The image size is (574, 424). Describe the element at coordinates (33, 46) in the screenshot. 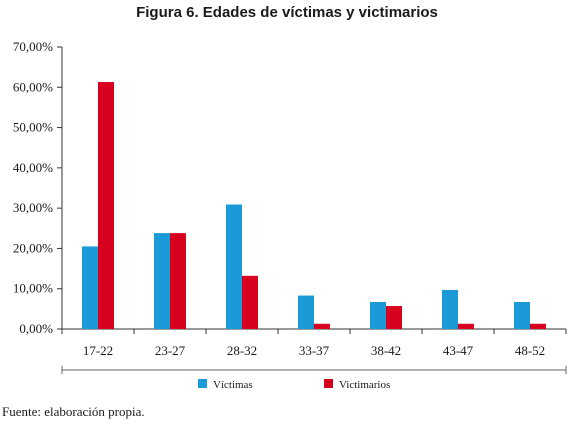

I see `y-tick-label: 70,00%` at that location.